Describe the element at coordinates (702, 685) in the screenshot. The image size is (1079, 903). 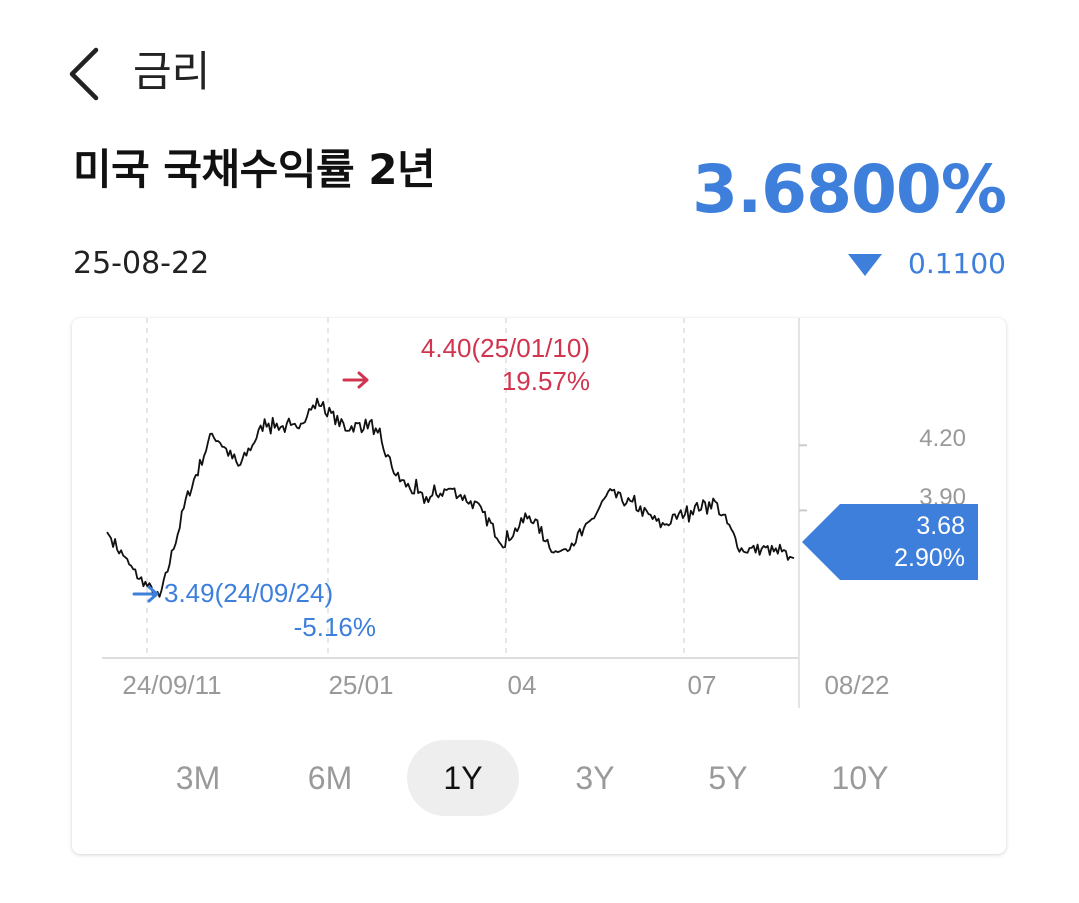
I see `x-tick-label-3: 07` at that location.